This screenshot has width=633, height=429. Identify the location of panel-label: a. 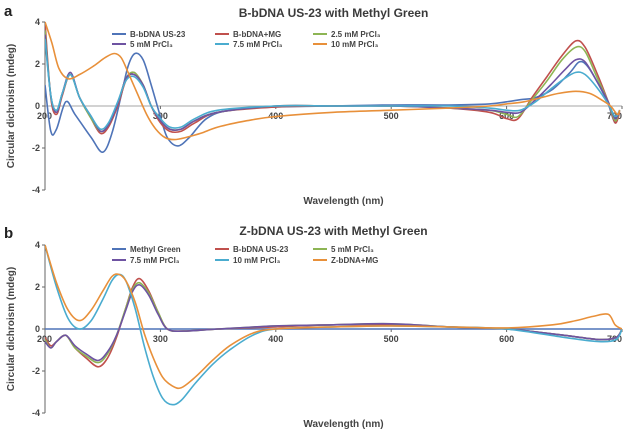
(8, 11).